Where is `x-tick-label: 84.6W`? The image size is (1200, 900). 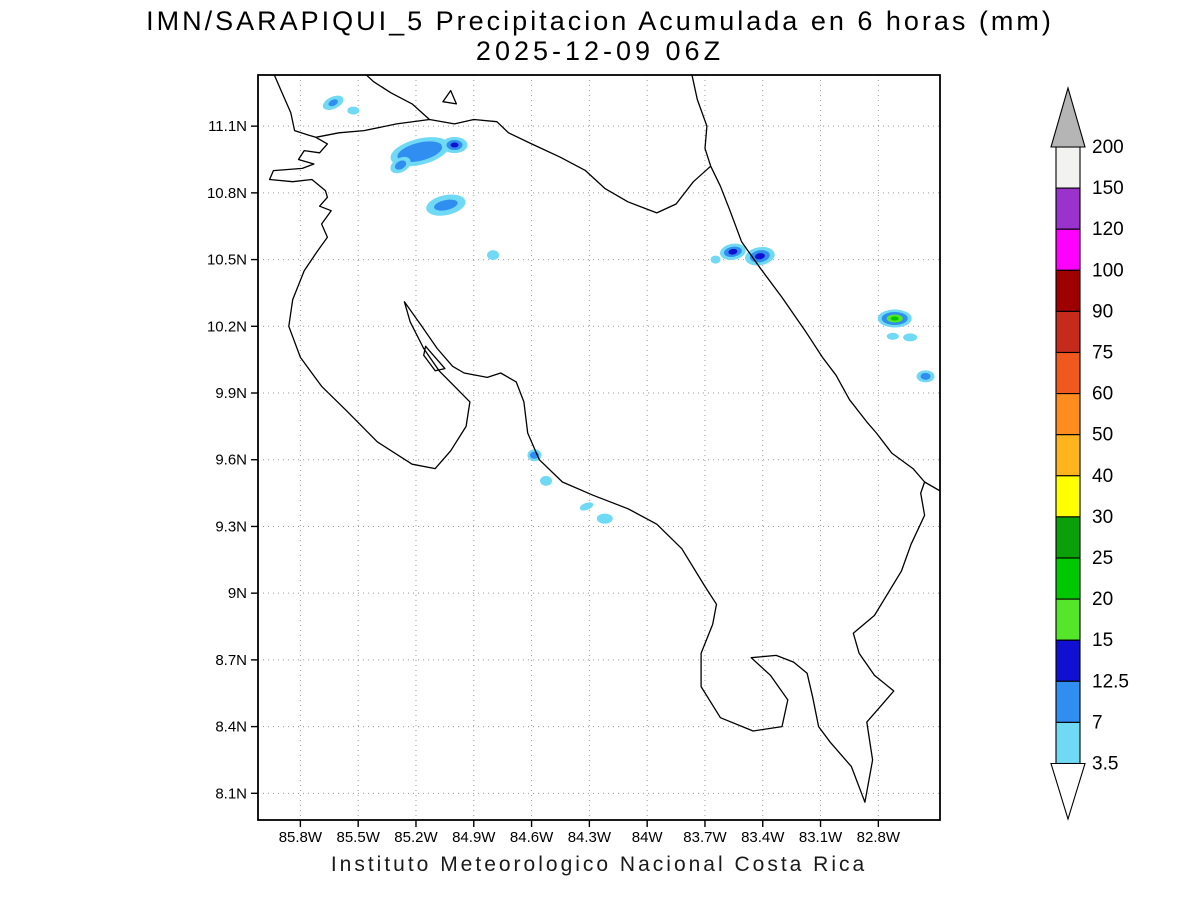 x-tick-label: 84.6W is located at coordinates (532, 837).